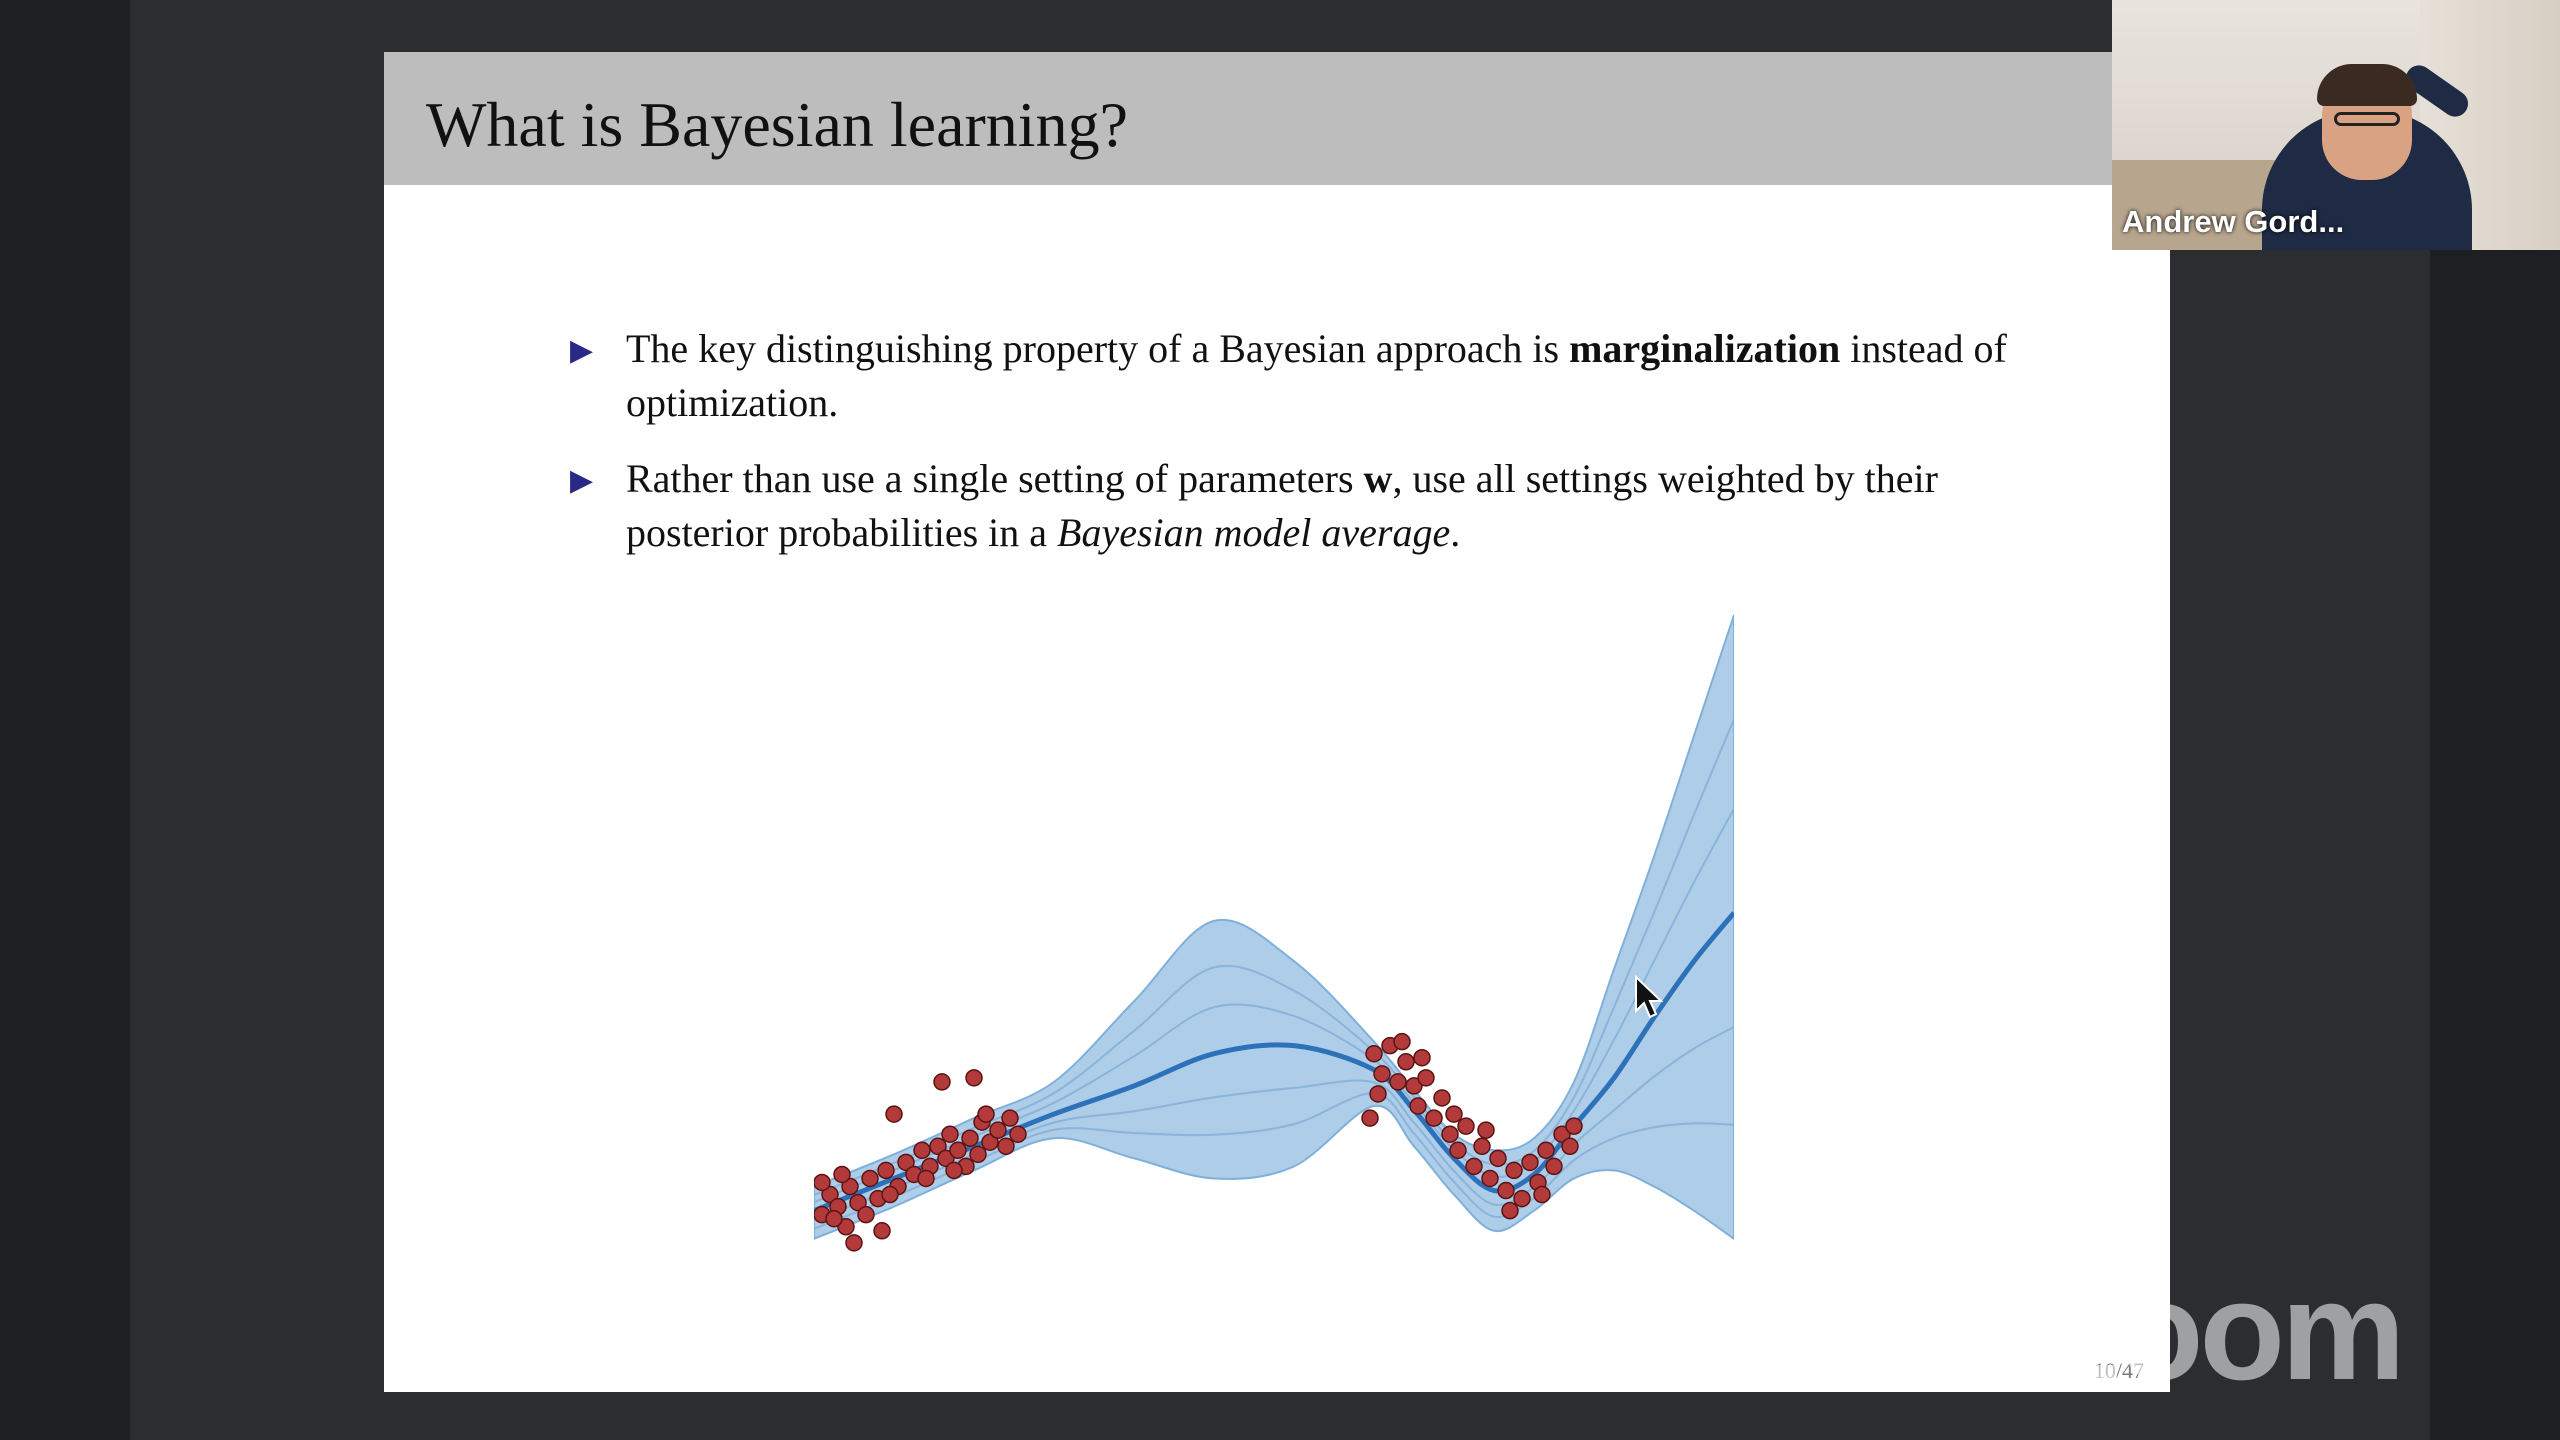 This screenshot has height=1440, width=2560. I want to click on bullet-2-bold-term: w, so click(1378, 478).